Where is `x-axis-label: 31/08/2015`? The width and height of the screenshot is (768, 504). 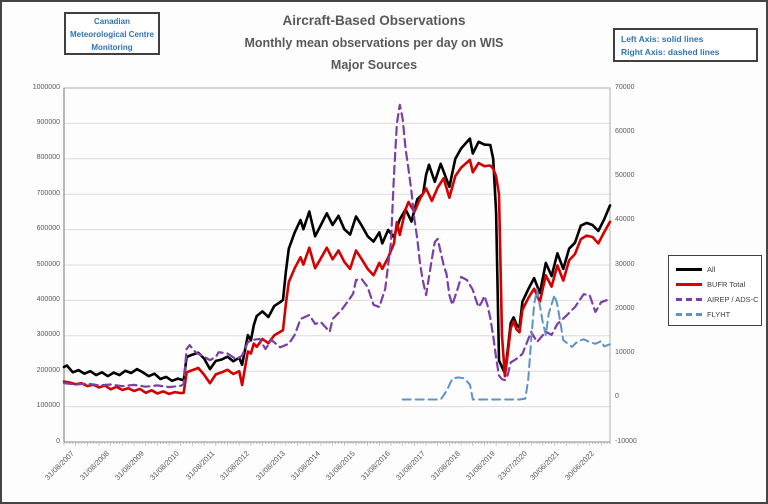
x-axis-label: 31/08/2015 is located at coordinates (340, 465).